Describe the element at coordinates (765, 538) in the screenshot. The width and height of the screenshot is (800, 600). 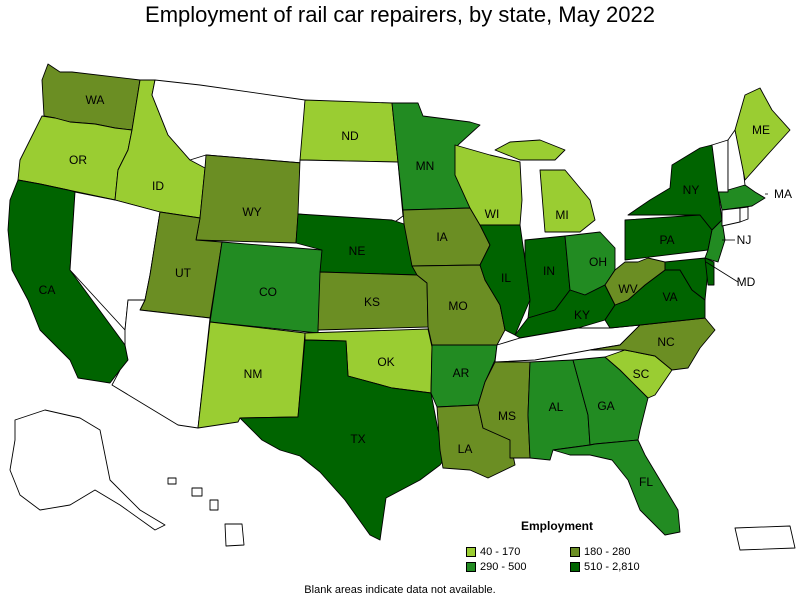
I see `state-pr` at that location.